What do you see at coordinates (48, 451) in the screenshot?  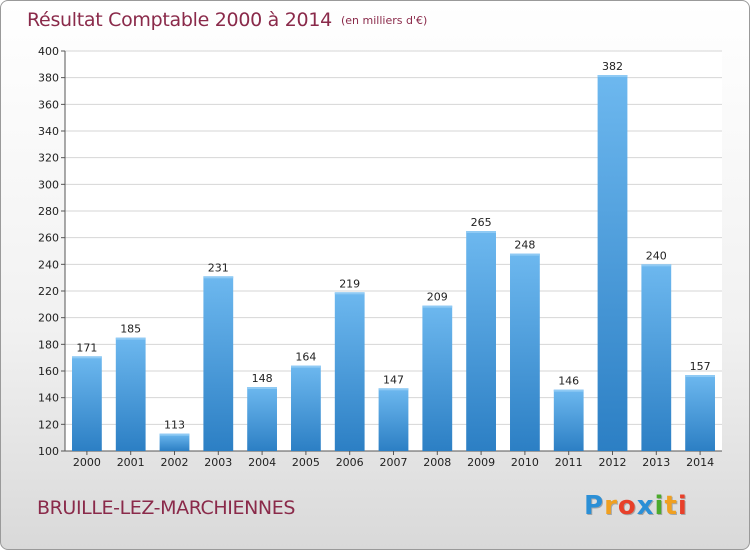 I see `y-tick-label: 100` at bounding box center [48, 451].